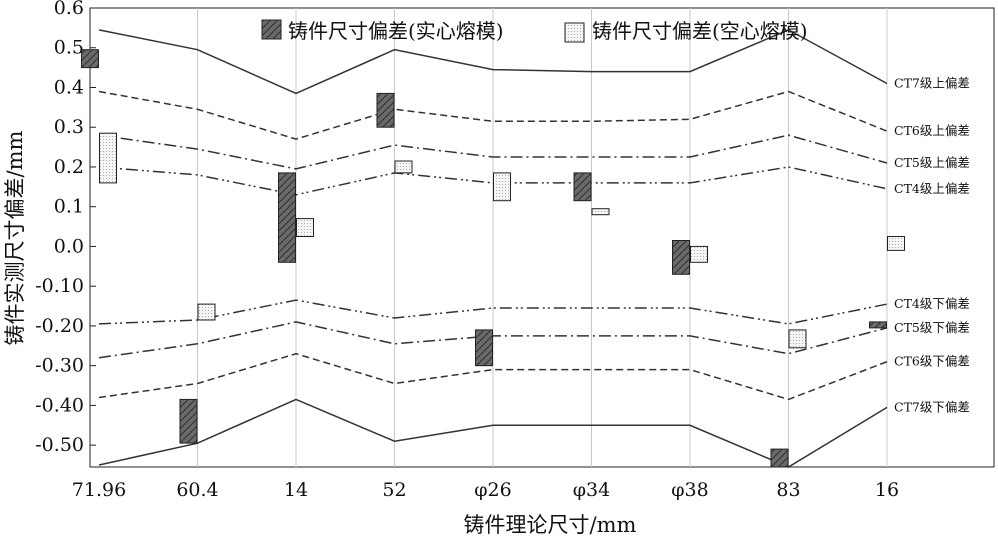 The height and width of the screenshot is (538, 998). What do you see at coordinates (932, 130) in the screenshot?
I see `tolerance-line-label-1: CT6级上偏差` at bounding box center [932, 130].